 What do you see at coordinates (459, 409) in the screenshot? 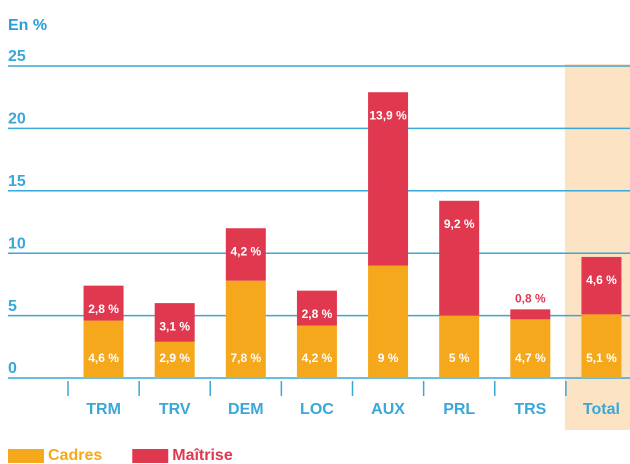
I see `x-tick-label: PRL` at bounding box center [459, 409].